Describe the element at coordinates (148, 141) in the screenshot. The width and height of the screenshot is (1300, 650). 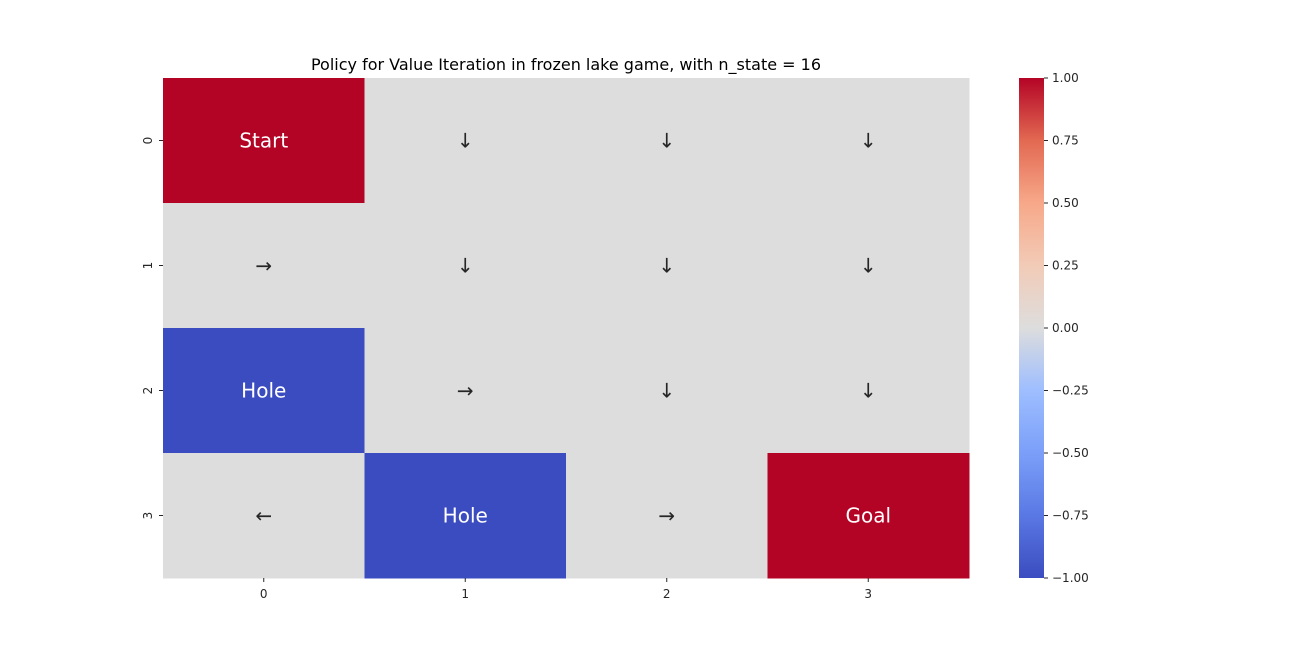
I see `y-tick-label-0: 0` at that location.